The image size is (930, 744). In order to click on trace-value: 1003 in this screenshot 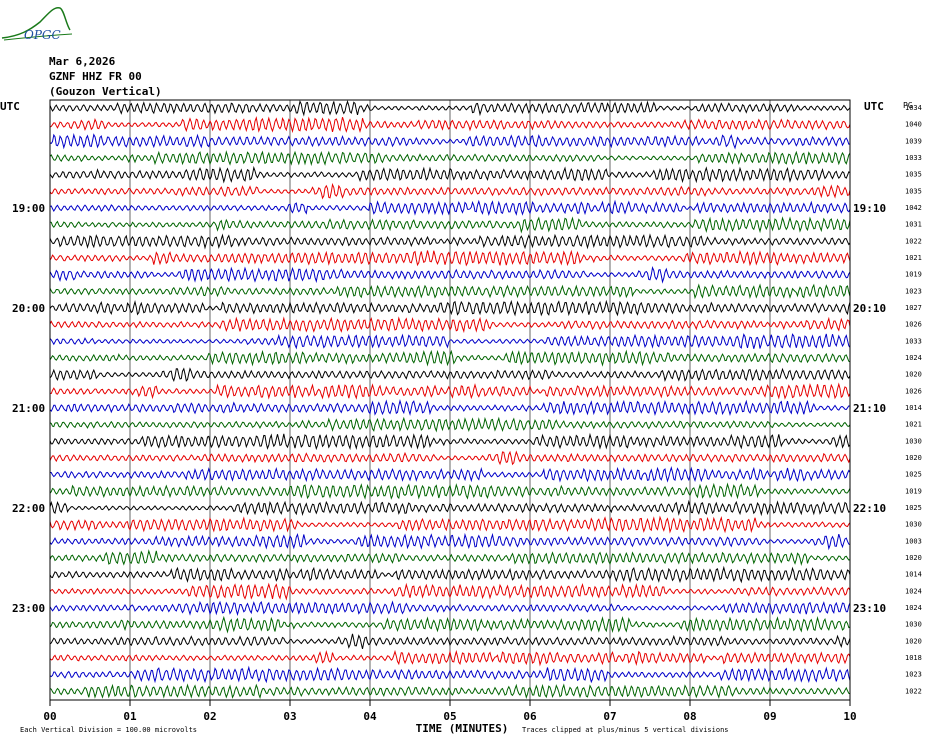, I will do `click(913, 541)`.